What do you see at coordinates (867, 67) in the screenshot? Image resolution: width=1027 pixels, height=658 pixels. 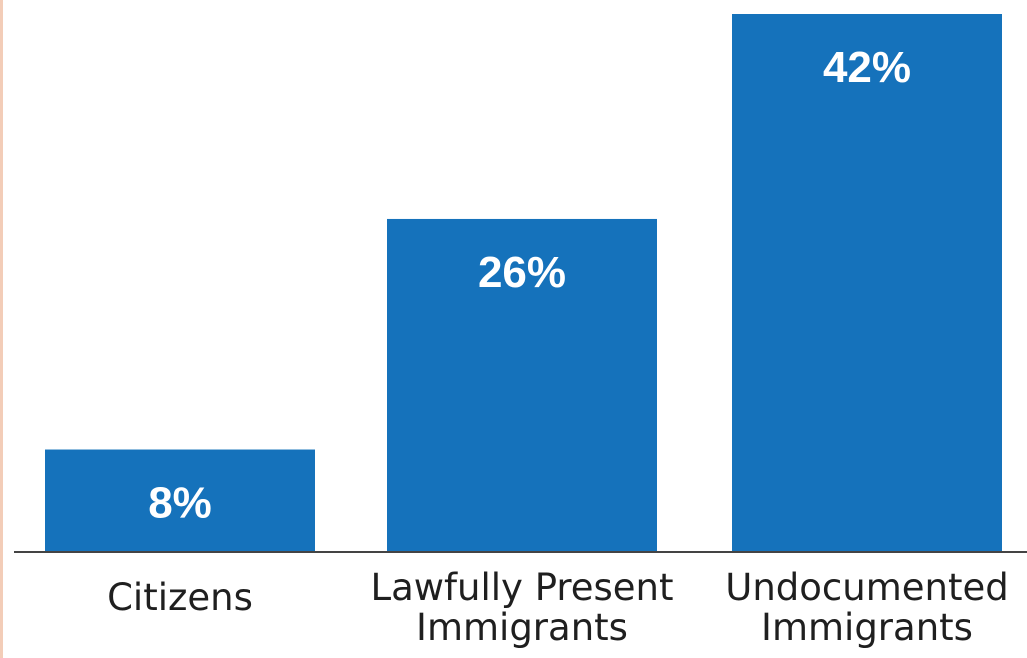 I see `value-label-2: 42%` at bounding box center [867, 67].